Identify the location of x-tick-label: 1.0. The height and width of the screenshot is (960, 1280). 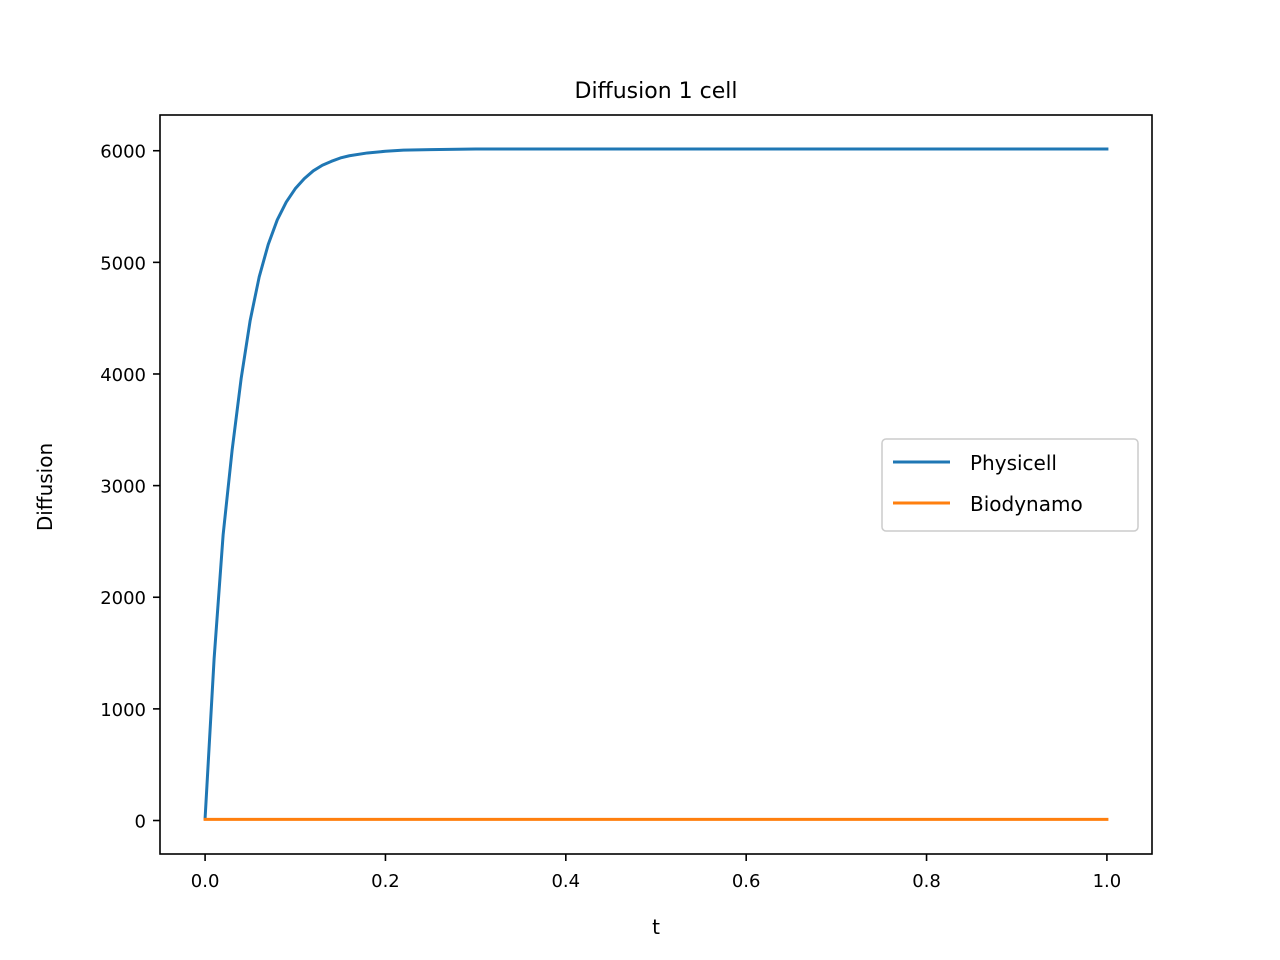
(1107, 881).